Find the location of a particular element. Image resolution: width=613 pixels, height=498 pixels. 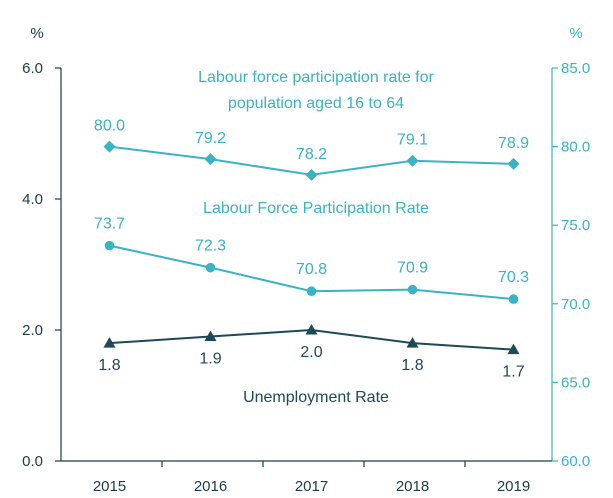

data-label: 2.0 is located at coordinates (311, 352).